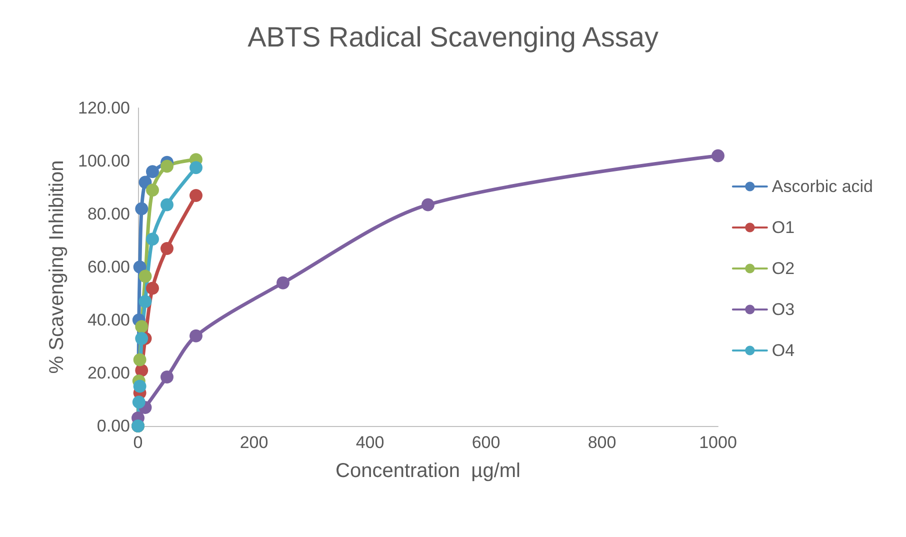  I want to click on x-tick-label: 400, so click(370, 442).